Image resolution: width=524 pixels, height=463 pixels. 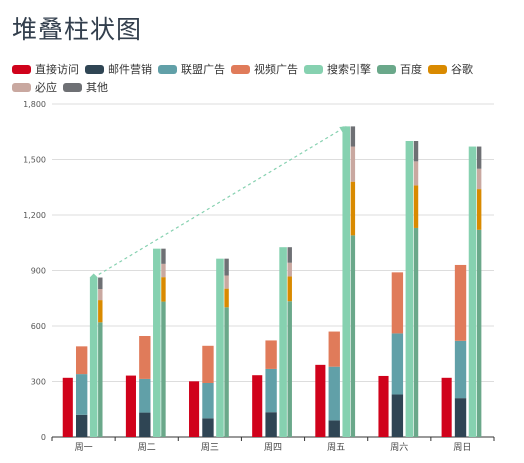 I want to click on legend-item: 百度, so click(x=399, y=69).